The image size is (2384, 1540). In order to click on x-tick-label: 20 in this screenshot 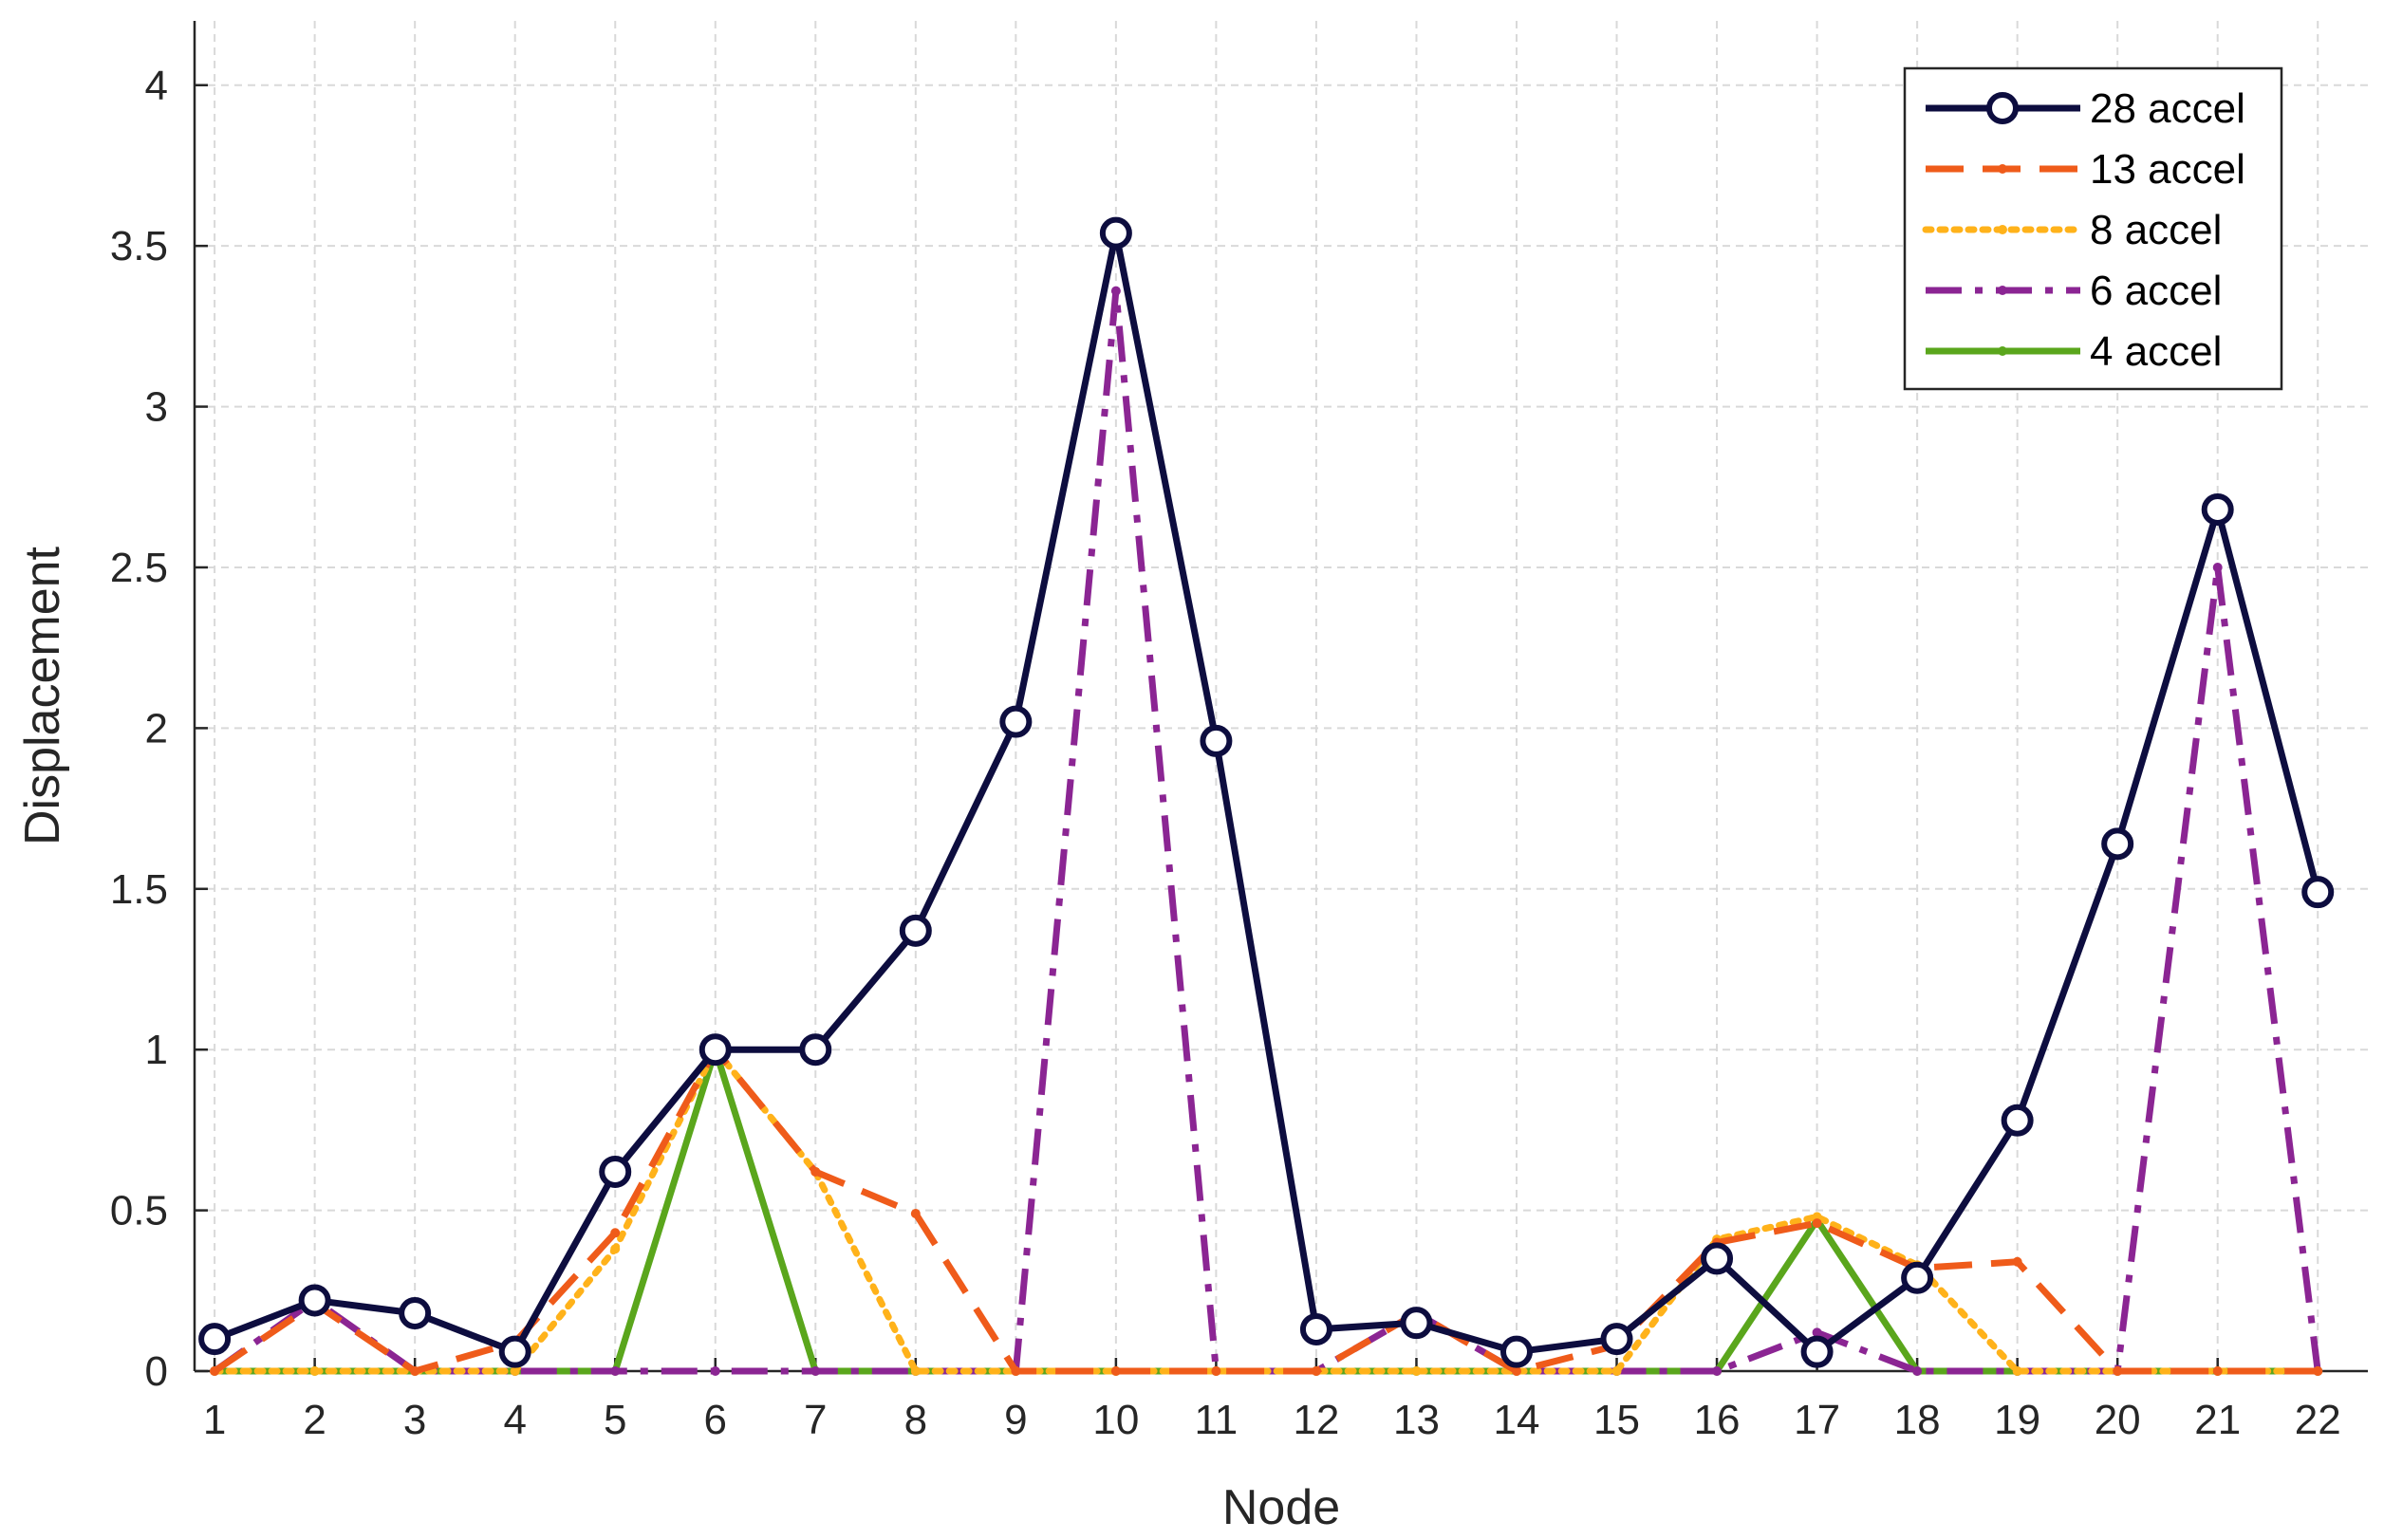, I will do `click(2118, 1420)`.